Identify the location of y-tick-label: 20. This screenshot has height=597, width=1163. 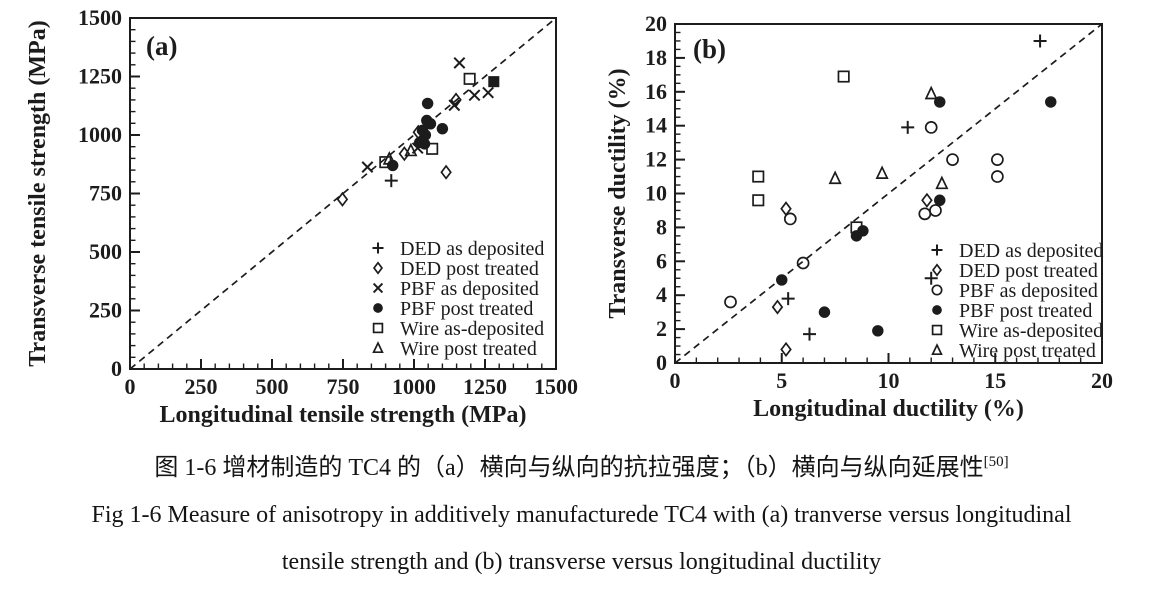
(656, 23).